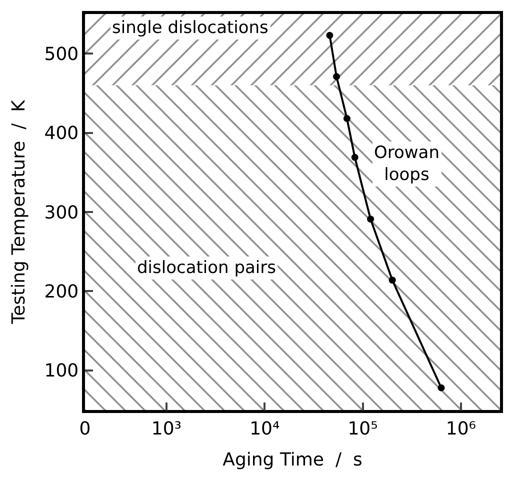  What do you see at coordinates (407, 164) in the screenshot?
I see `annotation: Orowan loops` at bounding box center [407, 164].